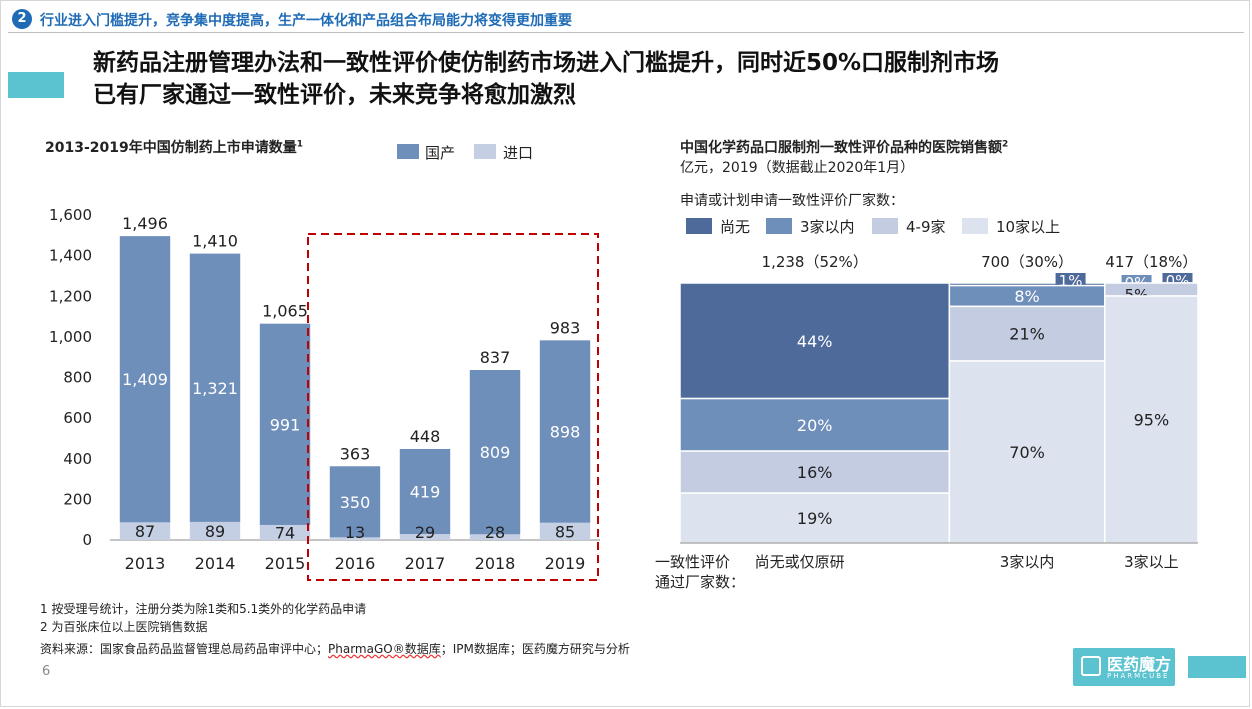 This screenshot has height=709, width=1252. What do you see at coordinates (815, 262) in the screenshot?
I see `mekko-column-total-label: 1,238（52%）` at bounding box center [815, 262].